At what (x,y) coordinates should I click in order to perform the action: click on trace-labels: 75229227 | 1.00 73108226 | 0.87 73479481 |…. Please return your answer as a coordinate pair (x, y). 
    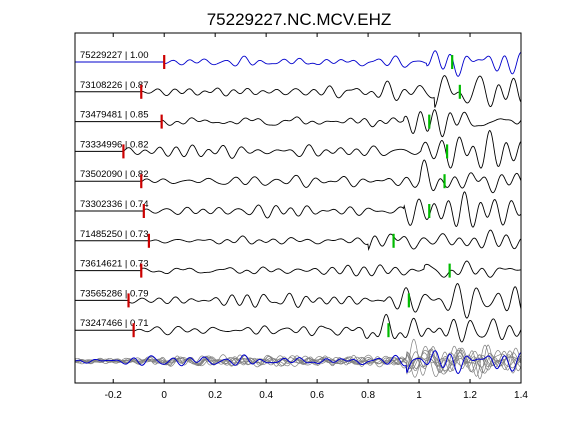
    Looking at the image, I should click on (114, 189).